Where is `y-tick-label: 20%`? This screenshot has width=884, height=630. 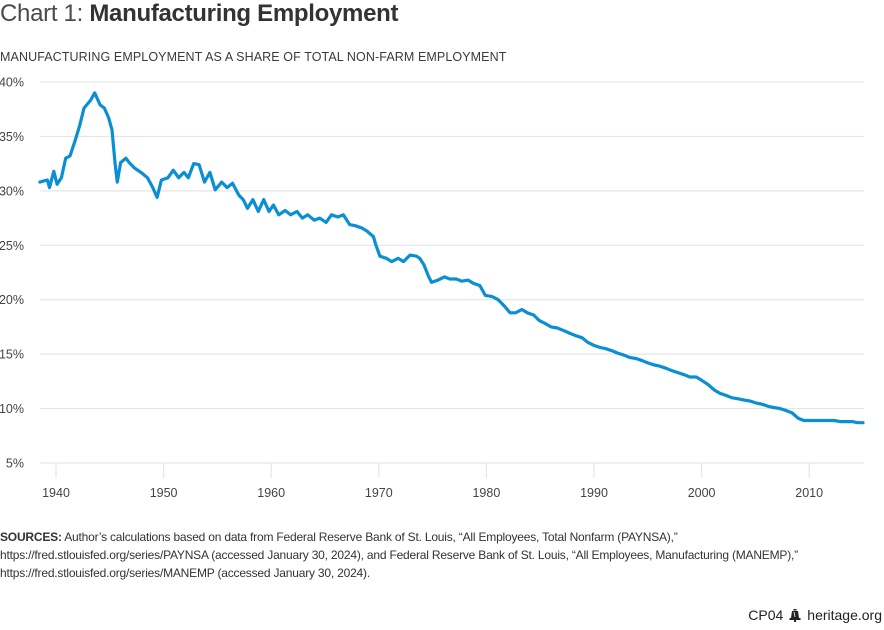
y-tick-label: 20% is located at coordinates (12, 300).